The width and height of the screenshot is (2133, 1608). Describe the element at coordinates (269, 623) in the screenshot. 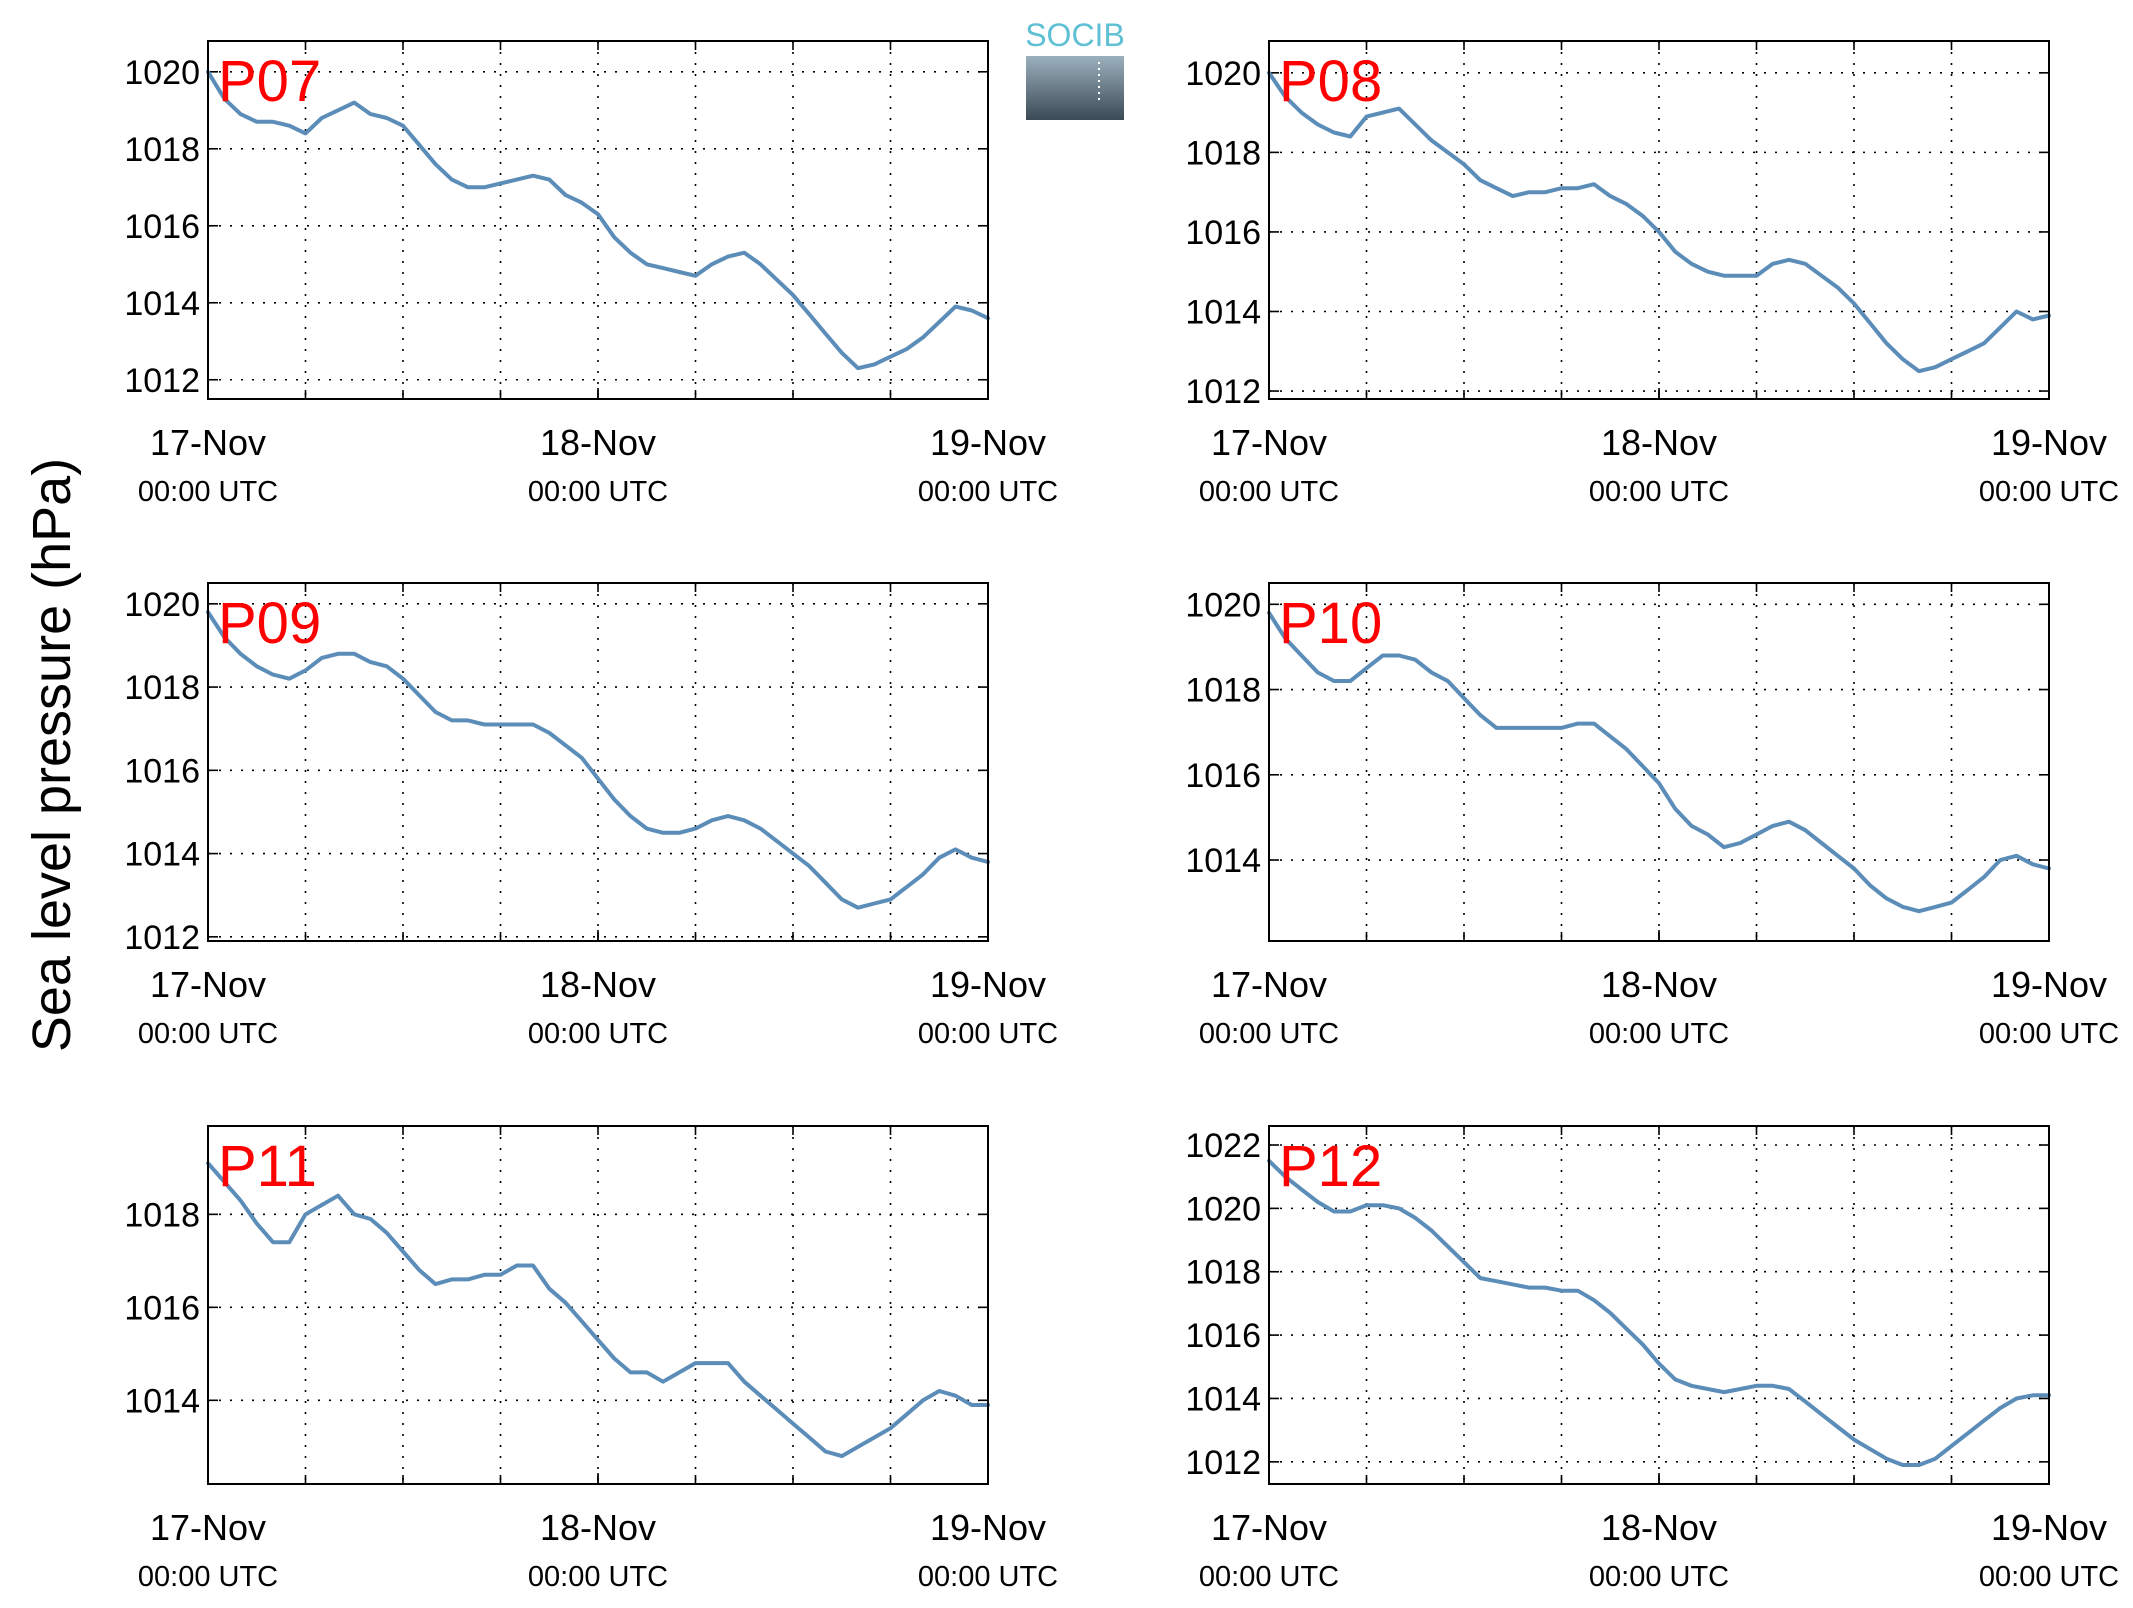

I see `panel-title: P09` at that location.